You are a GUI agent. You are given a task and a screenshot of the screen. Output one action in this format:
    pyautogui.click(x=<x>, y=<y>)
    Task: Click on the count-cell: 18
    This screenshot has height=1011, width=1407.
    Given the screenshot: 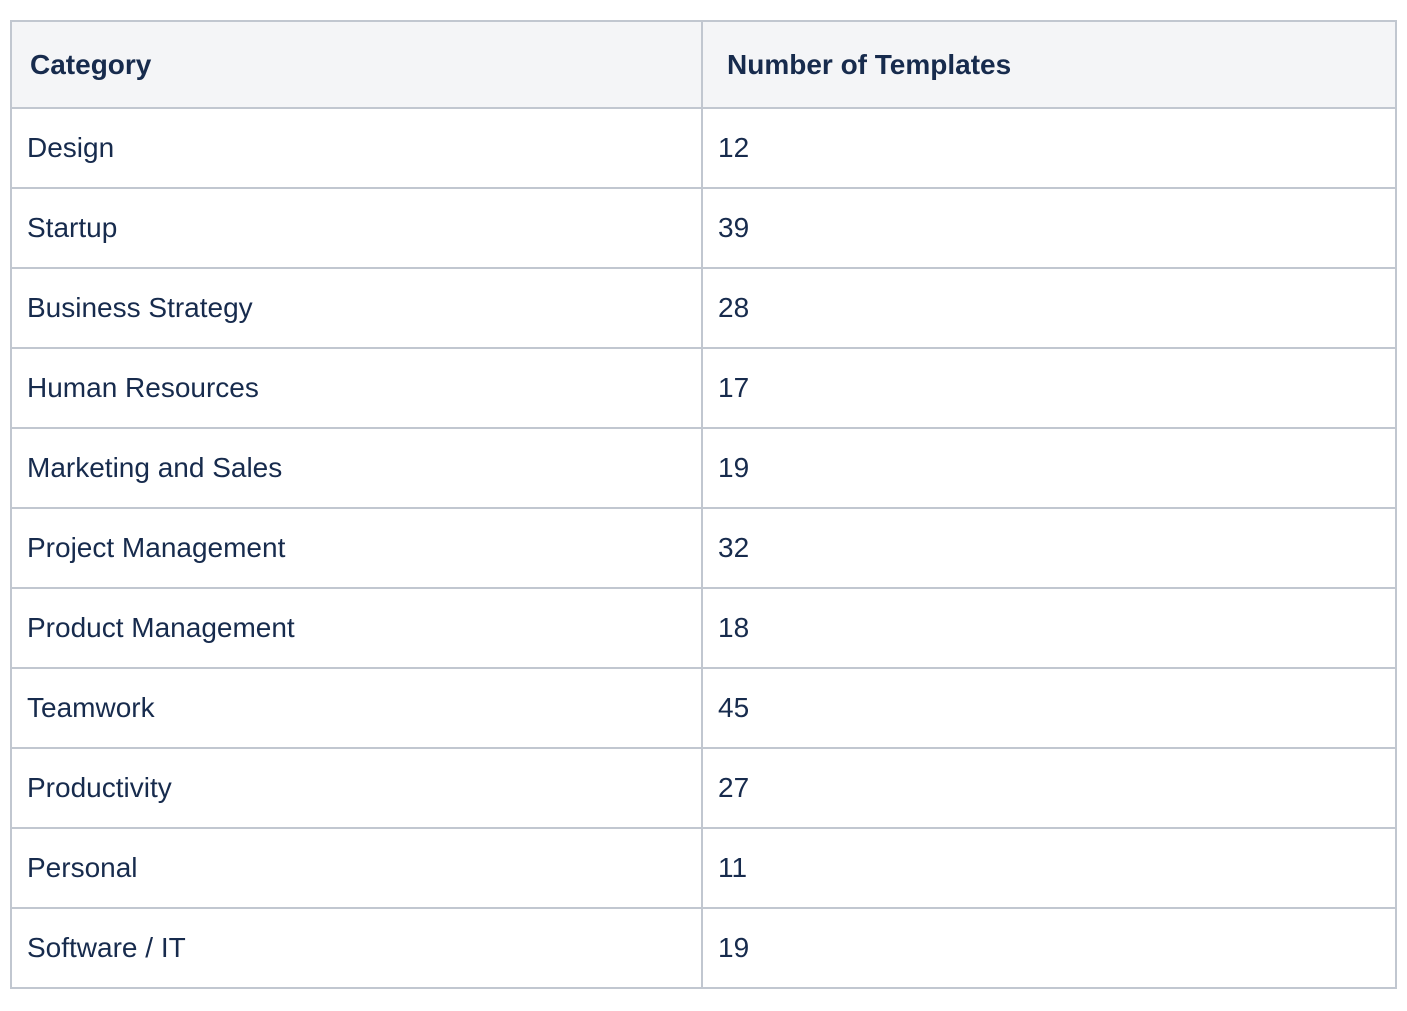 What is the action you would take?
    pyautogui.click(x=1049, y=628)
    